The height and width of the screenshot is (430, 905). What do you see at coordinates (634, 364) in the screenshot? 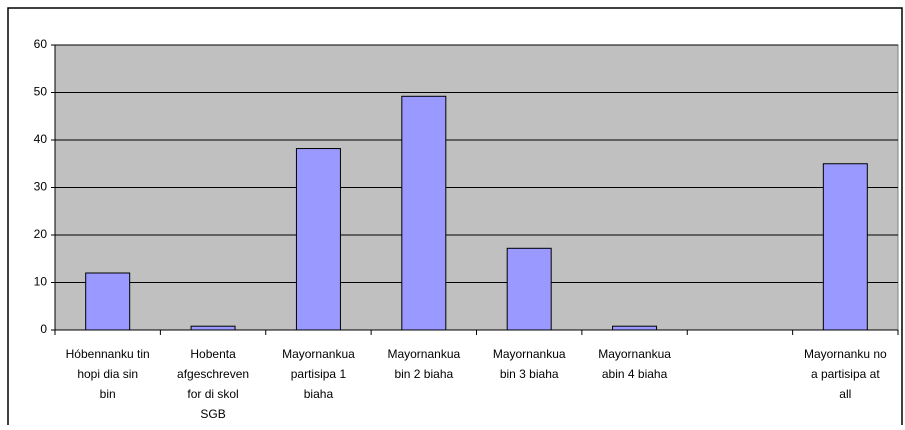
I see `x-tick-label: Mayornankua abin 4 biaha` at bounding box center [634, 364].